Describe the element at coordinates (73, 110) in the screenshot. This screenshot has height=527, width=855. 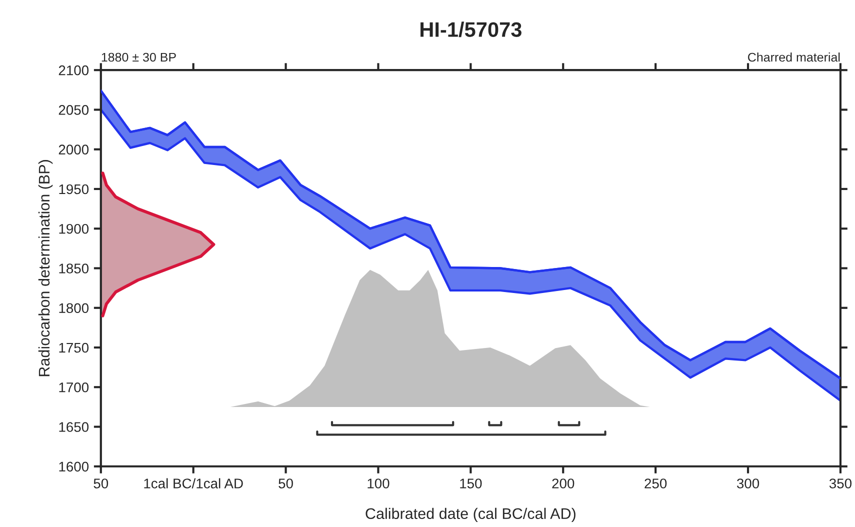
I see `y-tick-label: 2050` at that location.